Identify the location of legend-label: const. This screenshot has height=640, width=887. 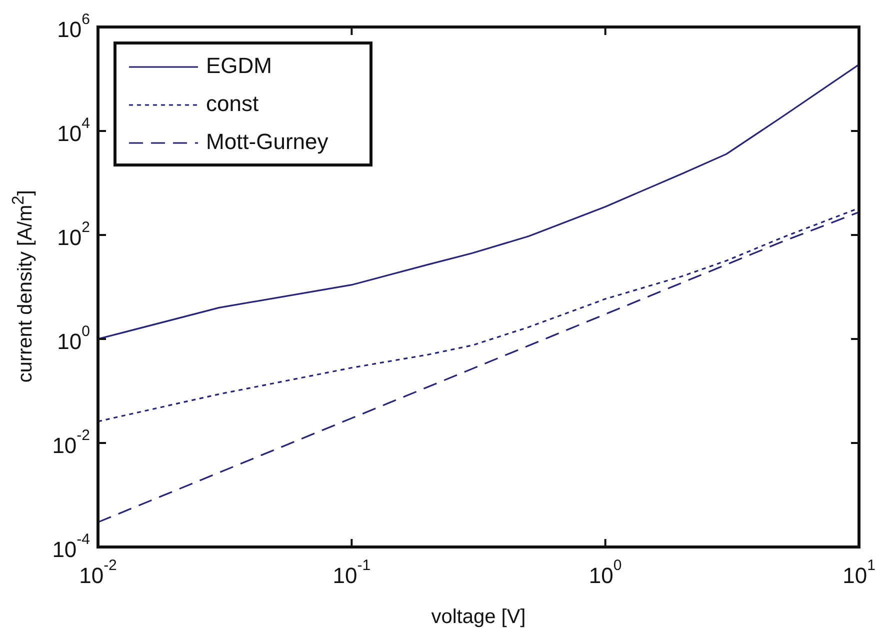
(232, 103).